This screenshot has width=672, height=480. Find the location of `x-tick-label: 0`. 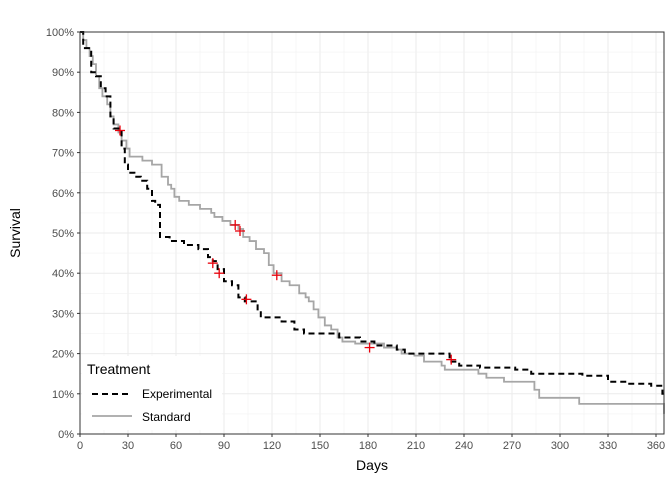

x-tick-label: 0 is located at coordinates (80, 446).